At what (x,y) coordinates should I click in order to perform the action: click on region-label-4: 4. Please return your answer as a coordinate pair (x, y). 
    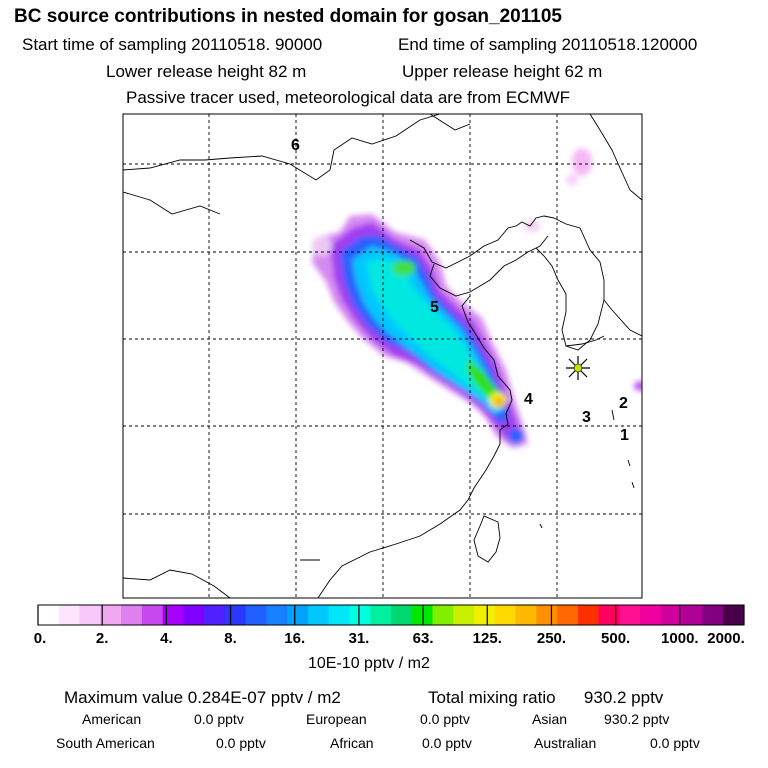
    Looking at the image, I should click on (528, 399).